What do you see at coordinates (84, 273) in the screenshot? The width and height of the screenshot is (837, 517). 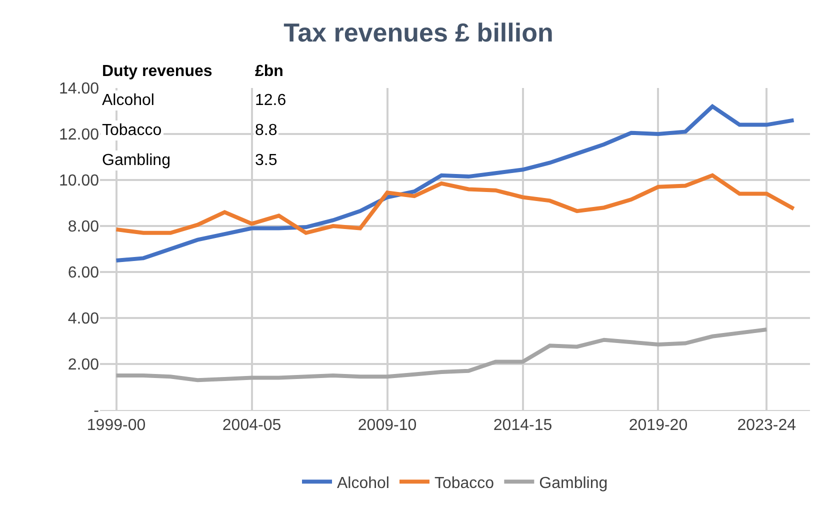 I see `y-tick-label: 6.00` at bounding box center [84, 273].